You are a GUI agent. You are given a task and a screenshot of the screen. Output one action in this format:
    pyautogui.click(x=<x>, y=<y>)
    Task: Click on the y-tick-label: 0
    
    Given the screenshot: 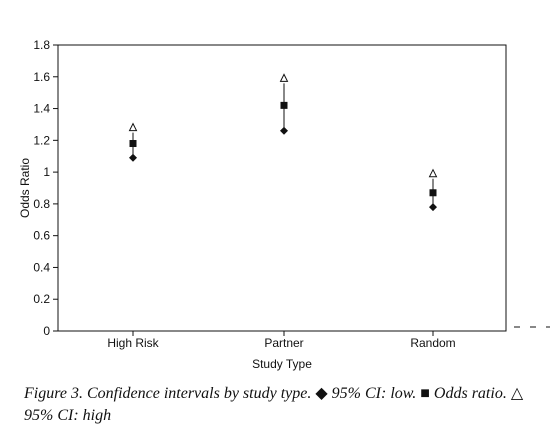 What is the action you would take?
    pyautogui.click(x=46, y=331)
    